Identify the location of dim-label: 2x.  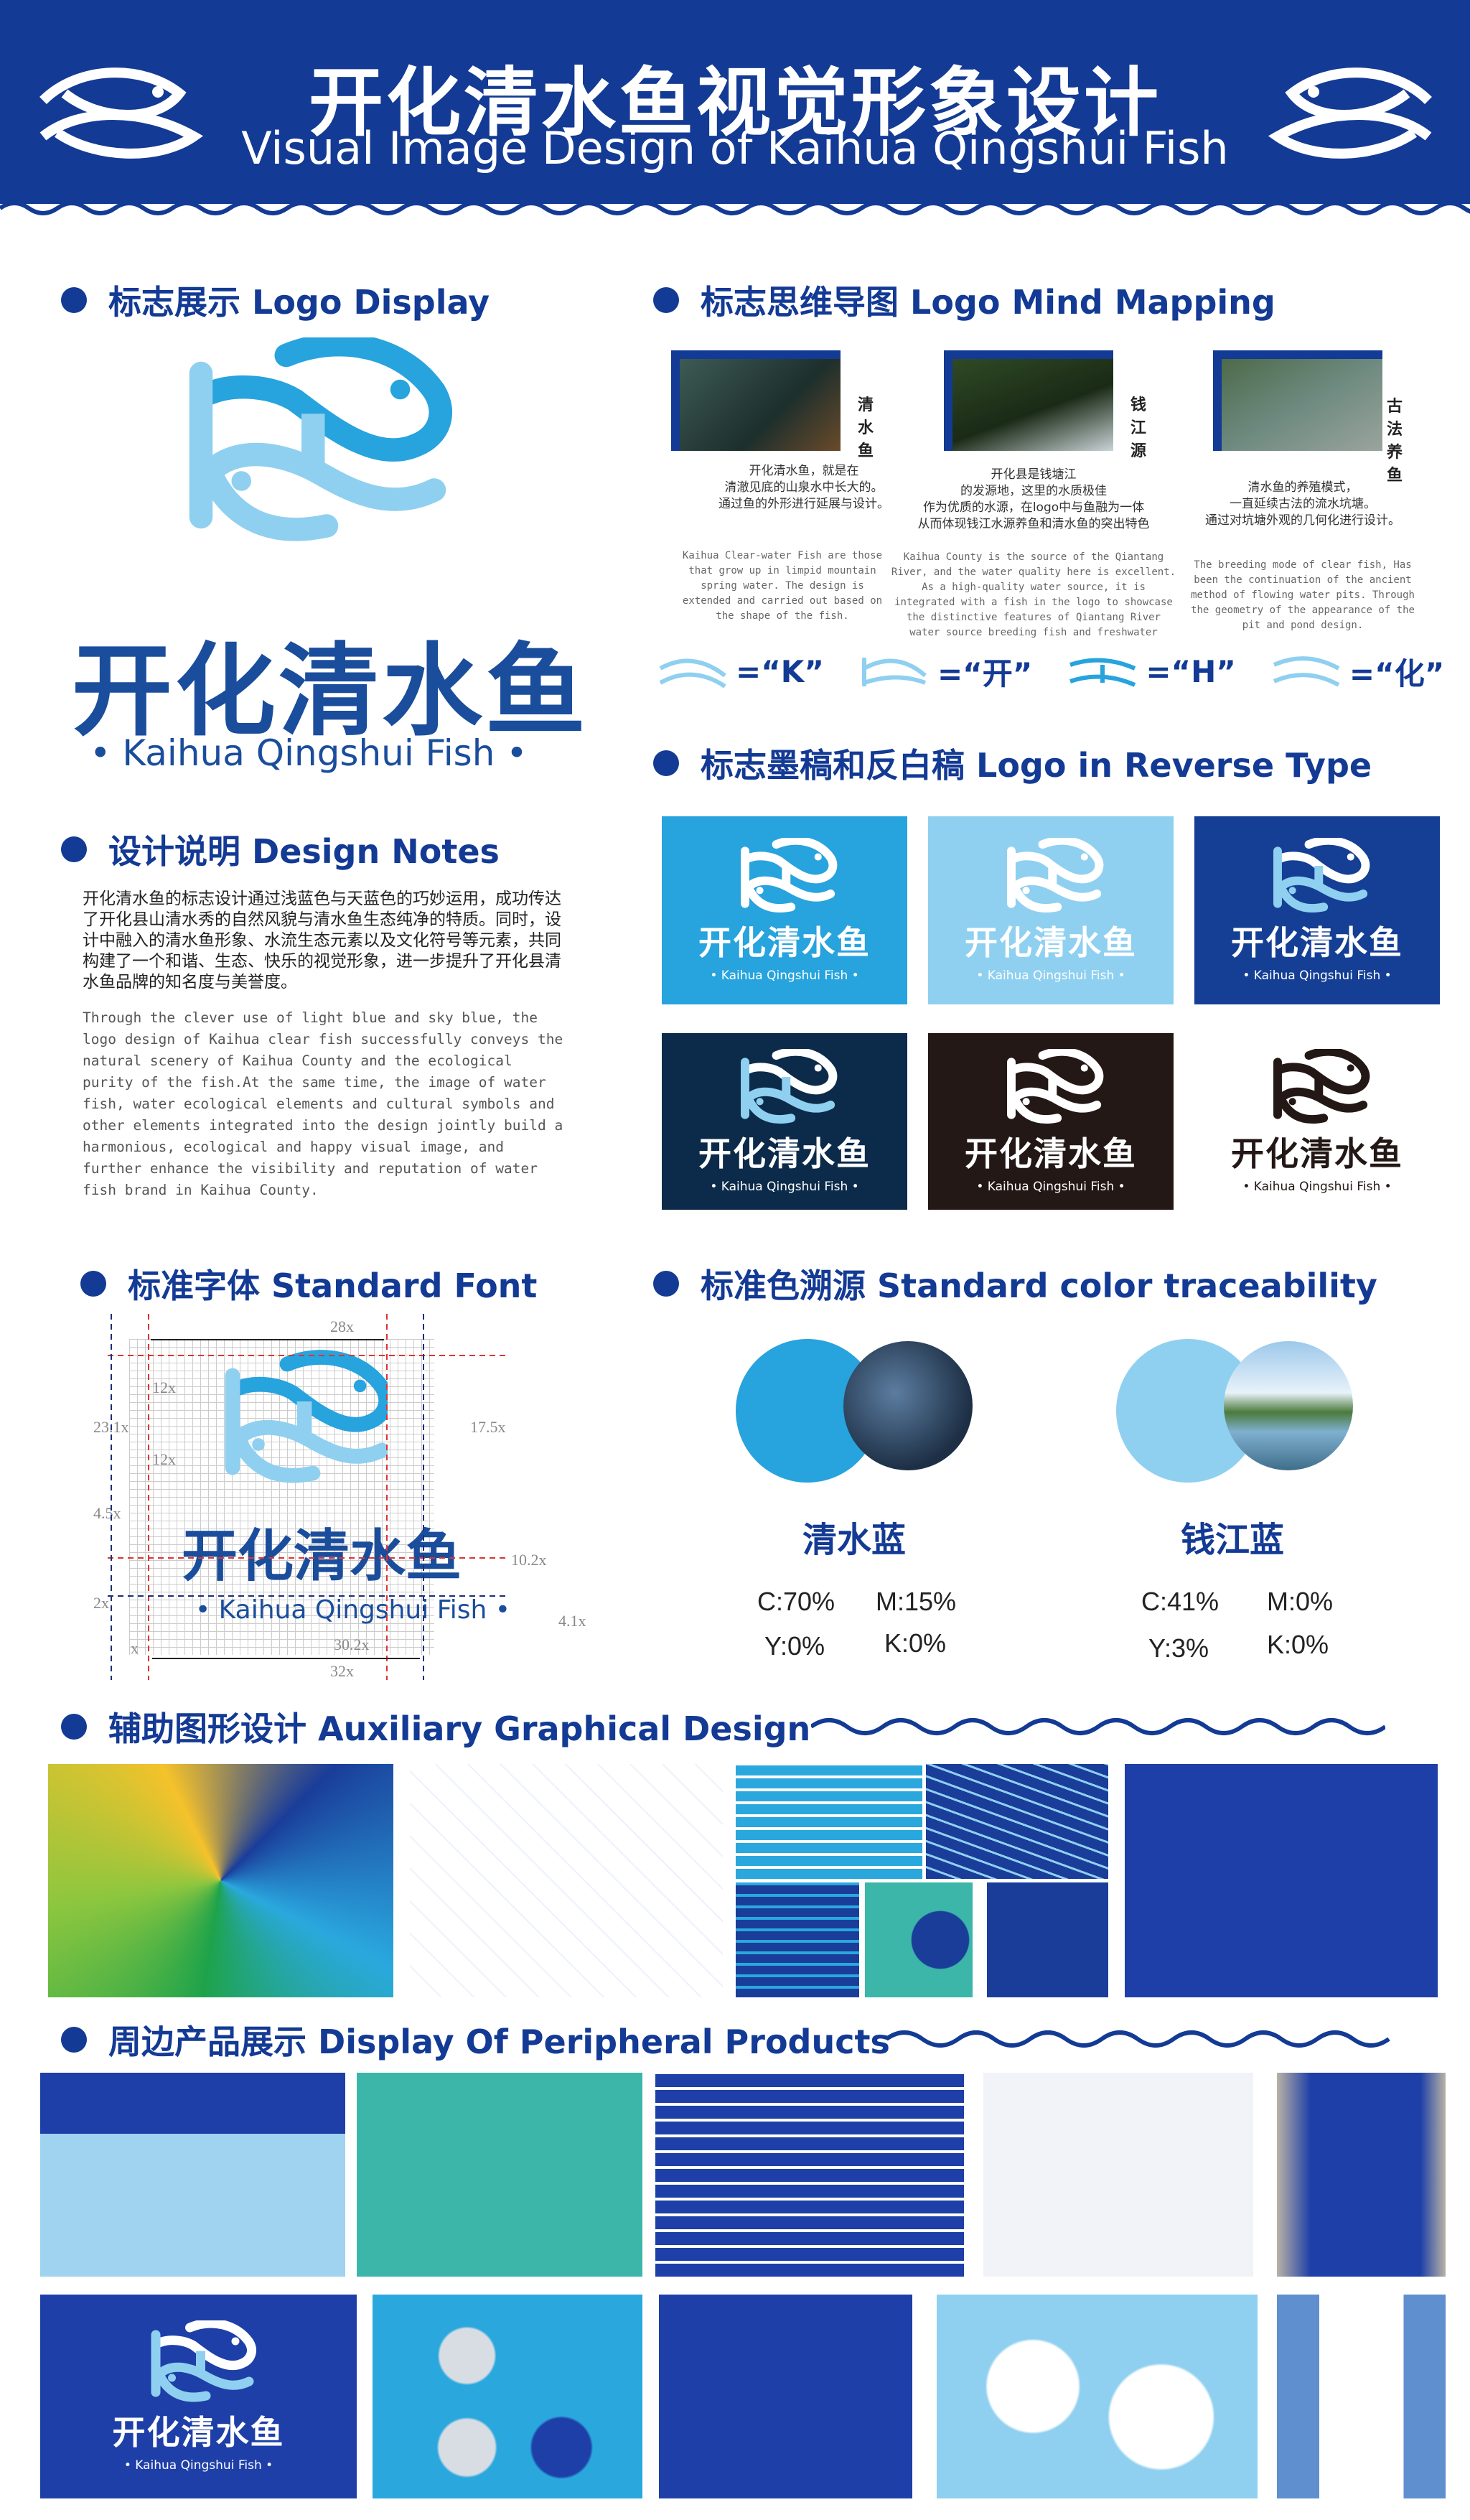
(101, 1603).